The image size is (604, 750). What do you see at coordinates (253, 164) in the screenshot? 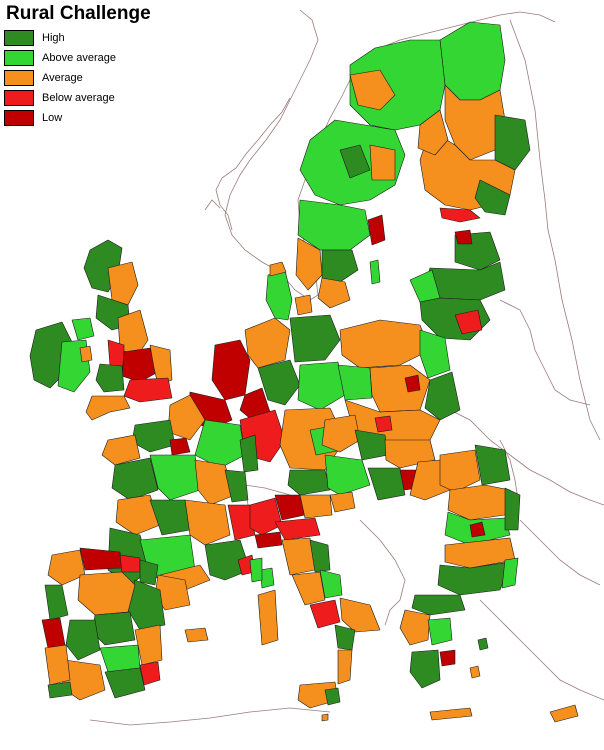
I see `norway-fjord-edge` at bounding box center [253, 164].